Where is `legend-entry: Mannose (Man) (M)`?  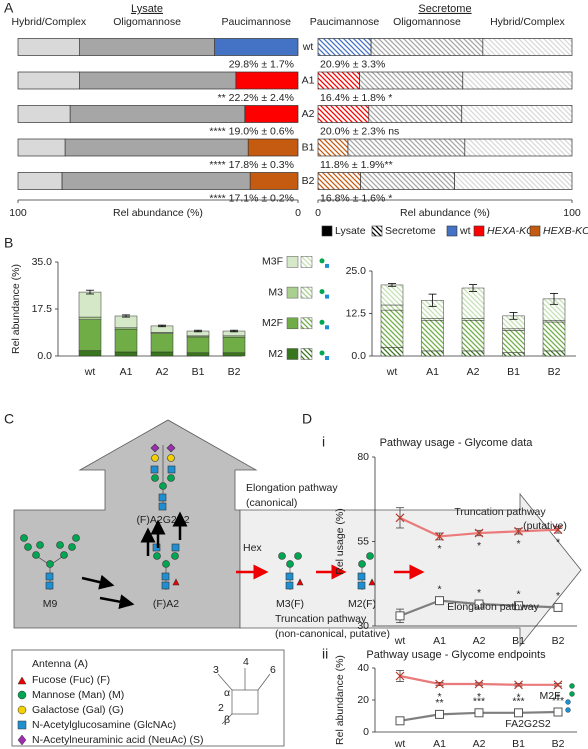 legend-entry: Mannose (Man) (M) is located at coordinates (78, 695).